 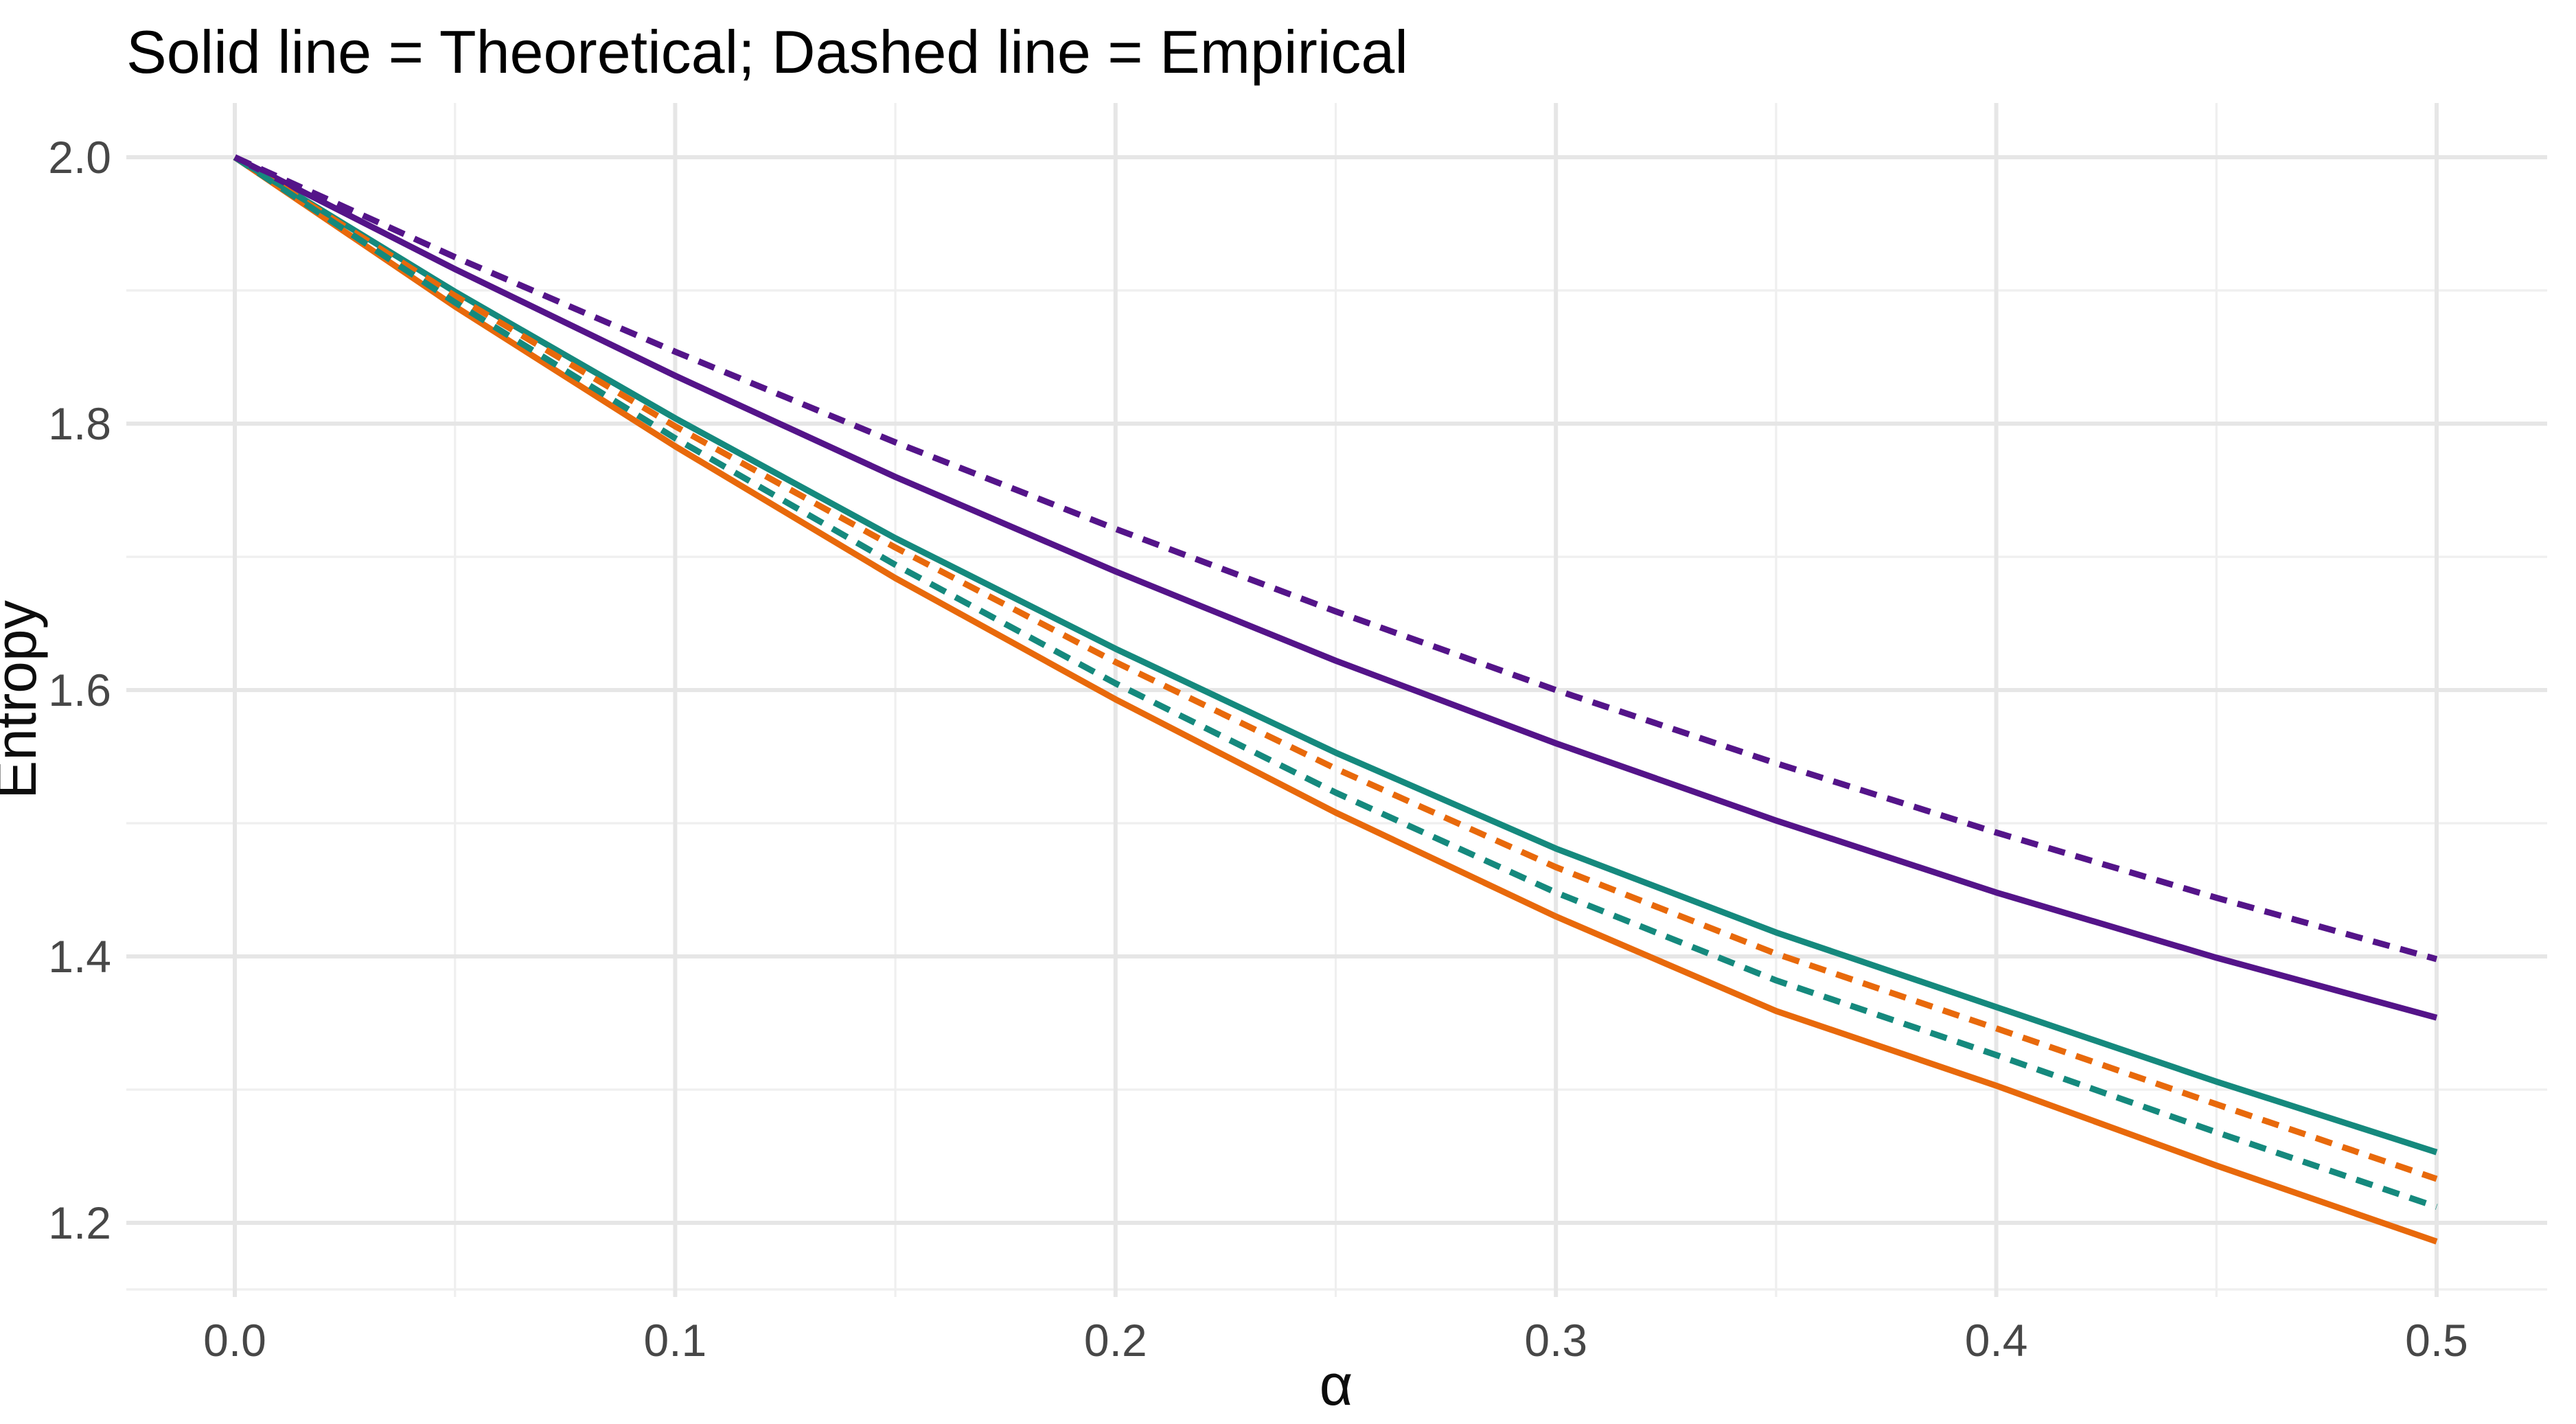 I want to click on x-tick-label: 0.1, so click(x=675, y=1341).